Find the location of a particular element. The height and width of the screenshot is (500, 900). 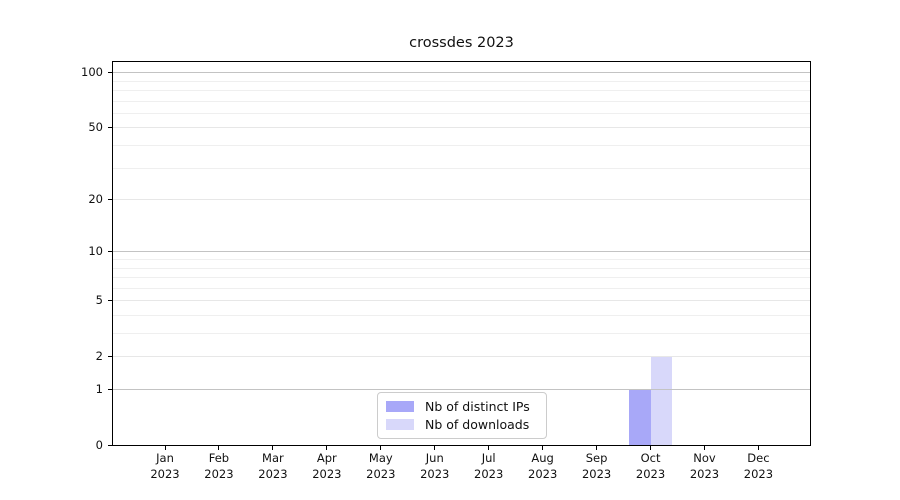

x-tick-label: Dec 2023 is located at coordinates (758, 466).